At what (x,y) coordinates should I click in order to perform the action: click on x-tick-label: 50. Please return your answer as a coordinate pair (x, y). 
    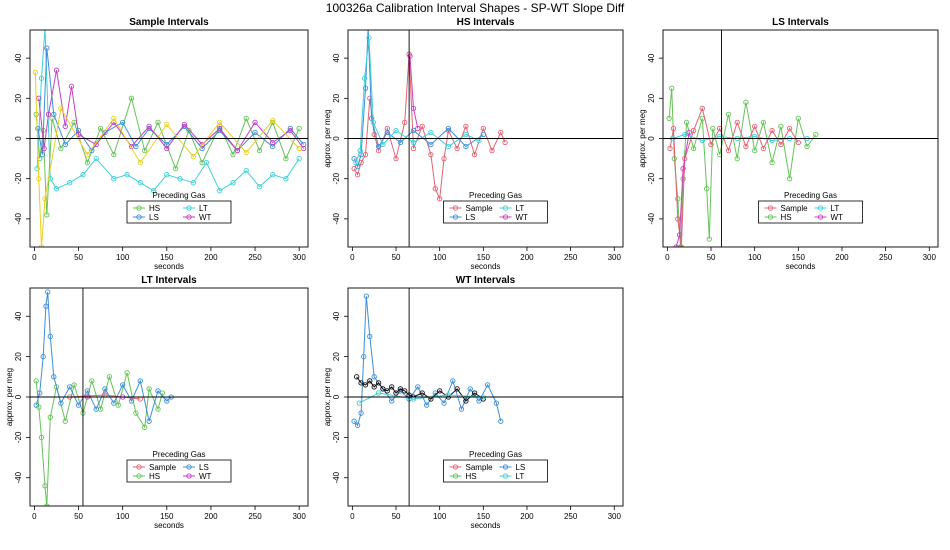
    Looking at the image, I should click on (711, 257).